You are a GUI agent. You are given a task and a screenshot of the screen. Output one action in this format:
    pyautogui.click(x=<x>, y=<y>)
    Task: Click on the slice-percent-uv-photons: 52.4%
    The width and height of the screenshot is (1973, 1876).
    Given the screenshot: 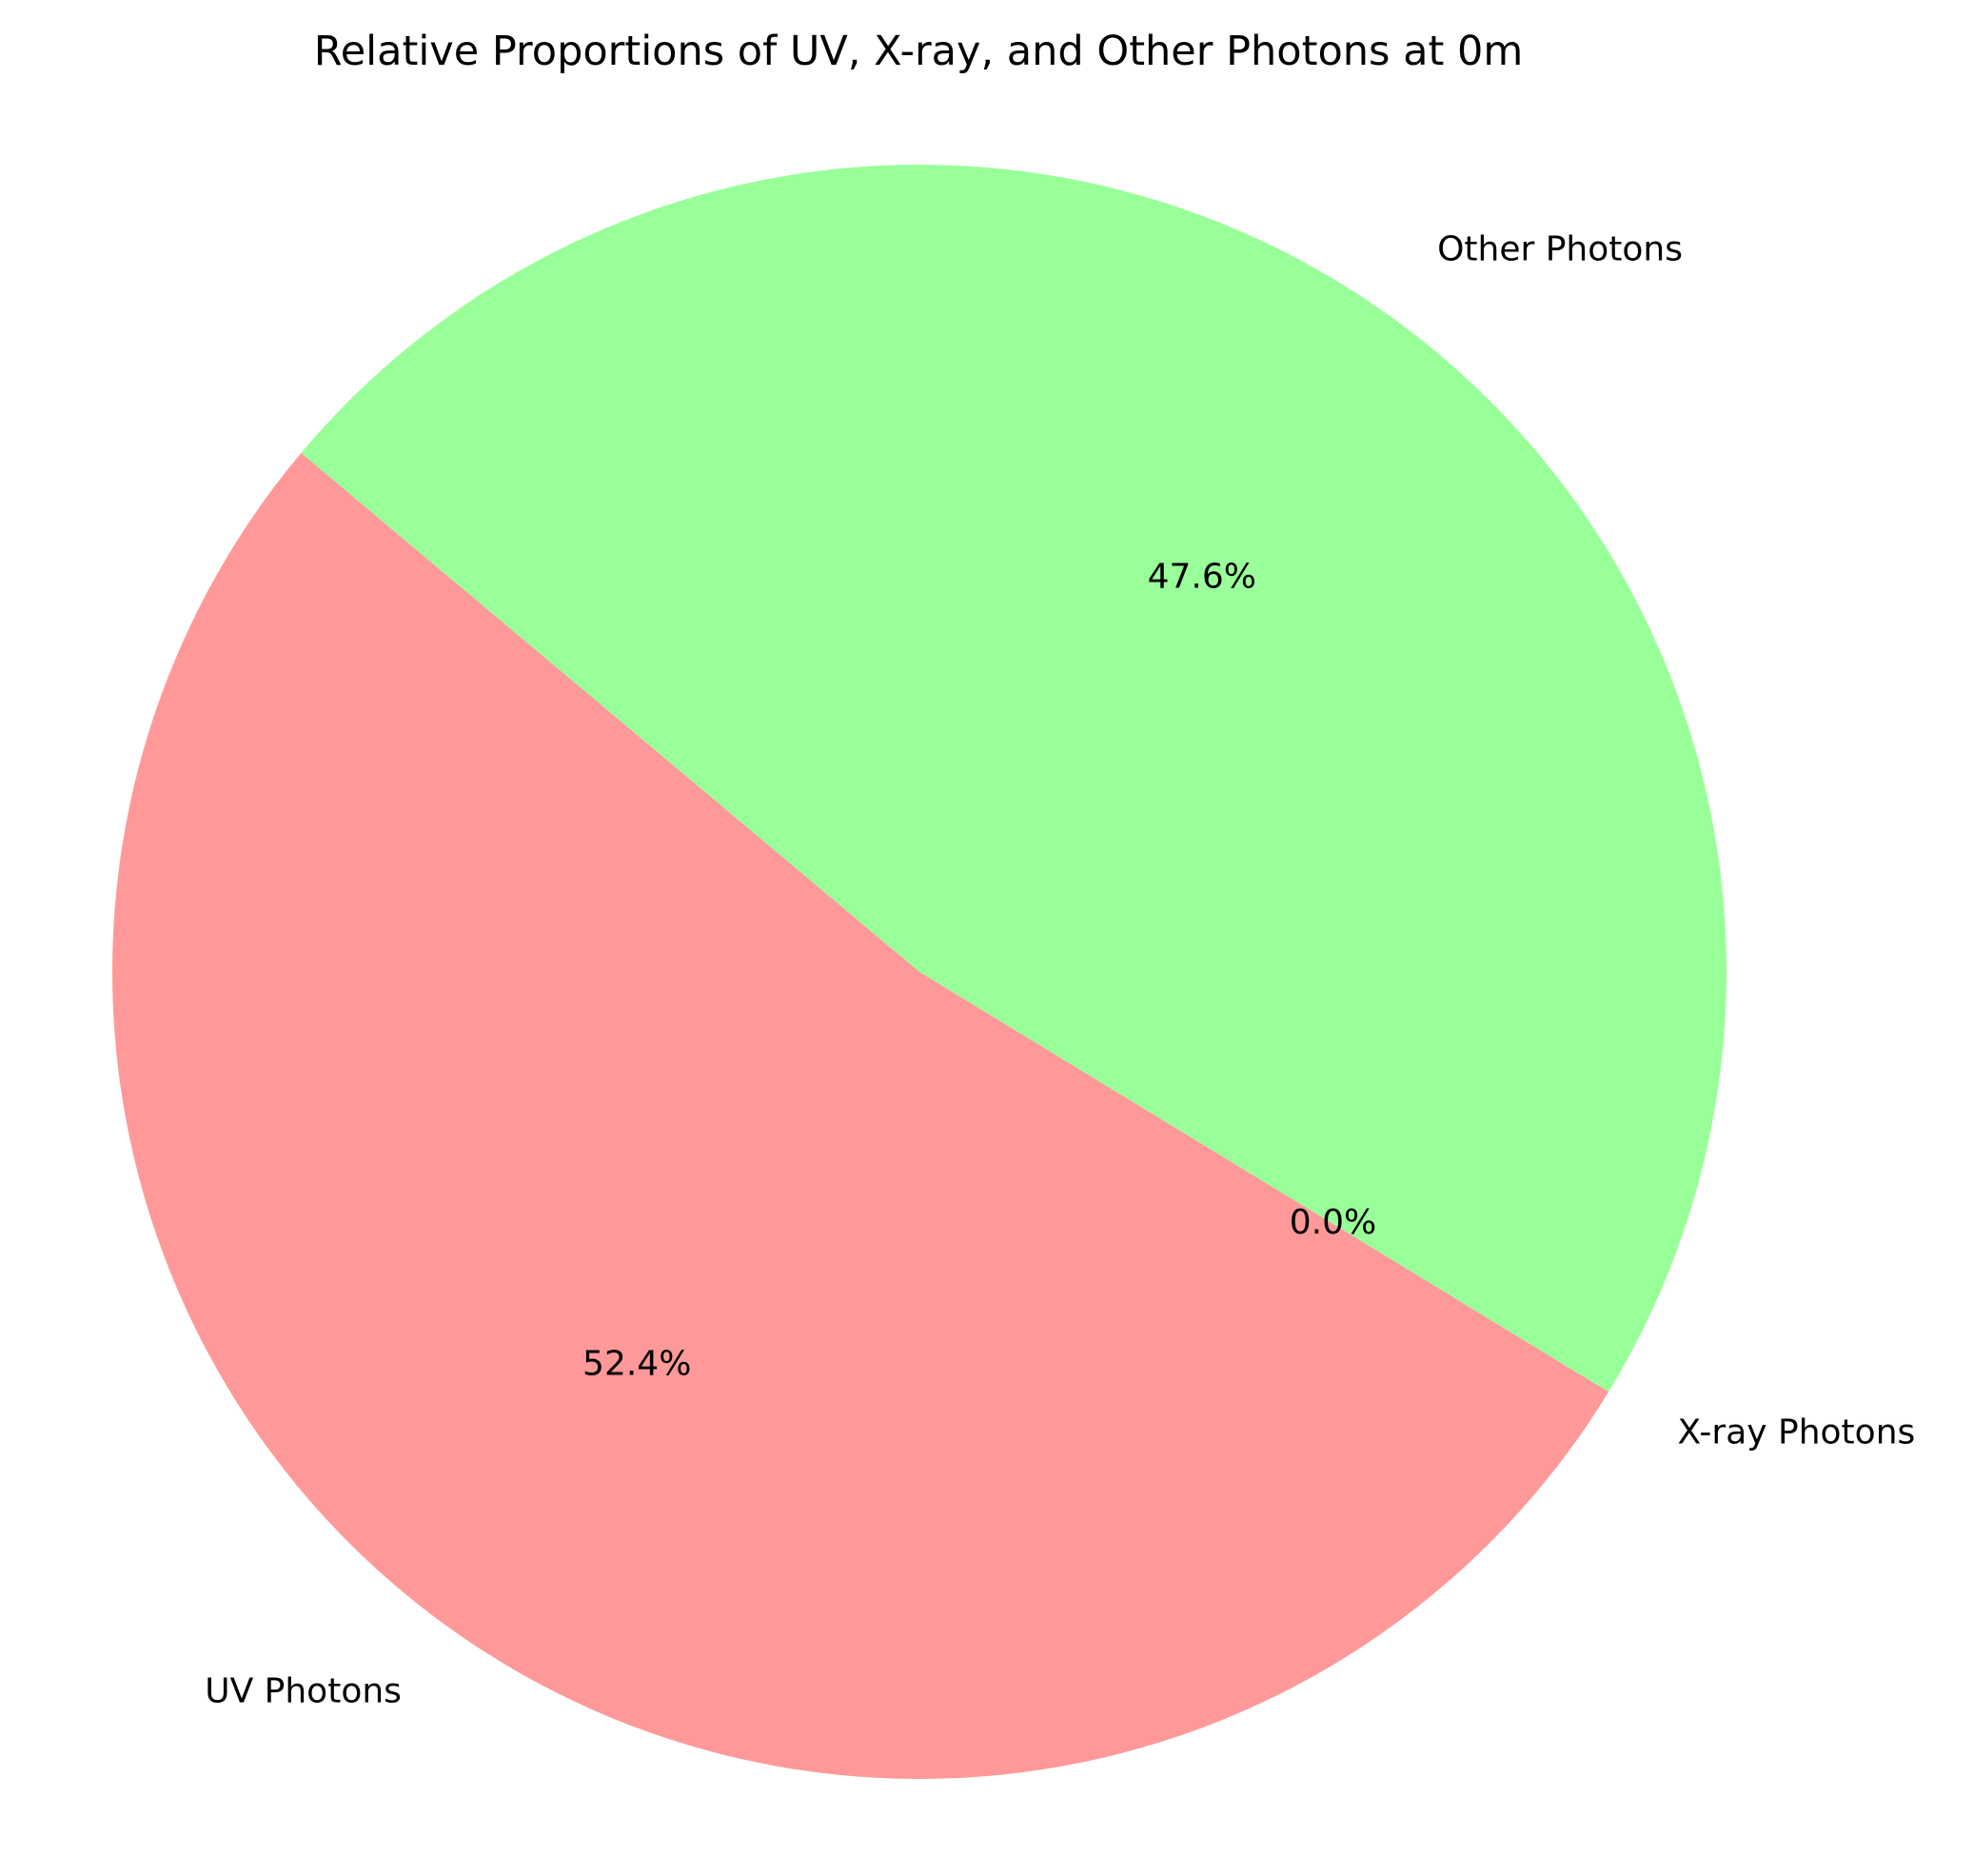 What is the action you would take?
    pyautogui.click(x=636, y=1363)
    